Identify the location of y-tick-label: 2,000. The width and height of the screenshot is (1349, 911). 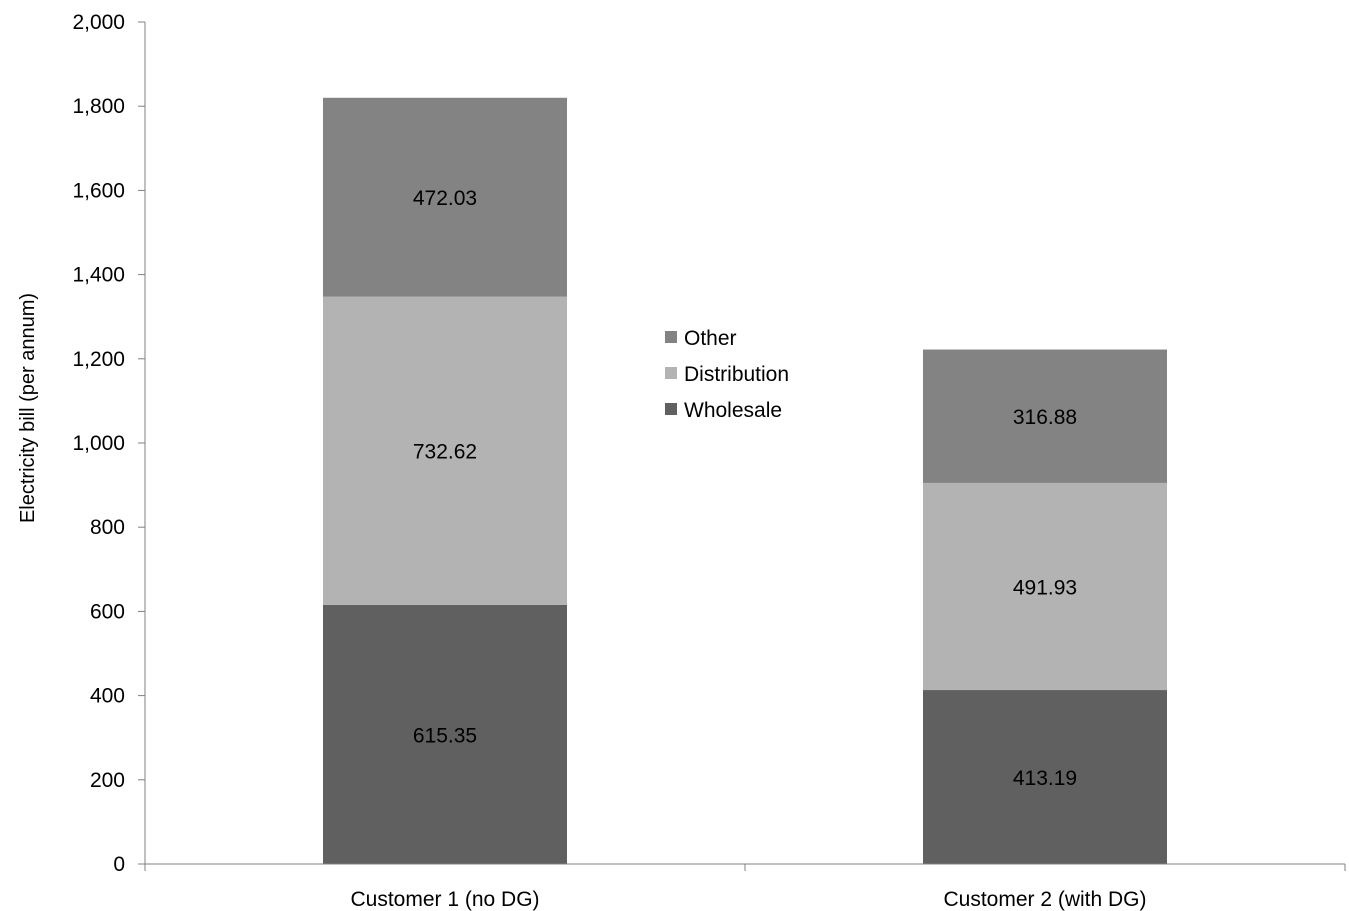
(98, 22).